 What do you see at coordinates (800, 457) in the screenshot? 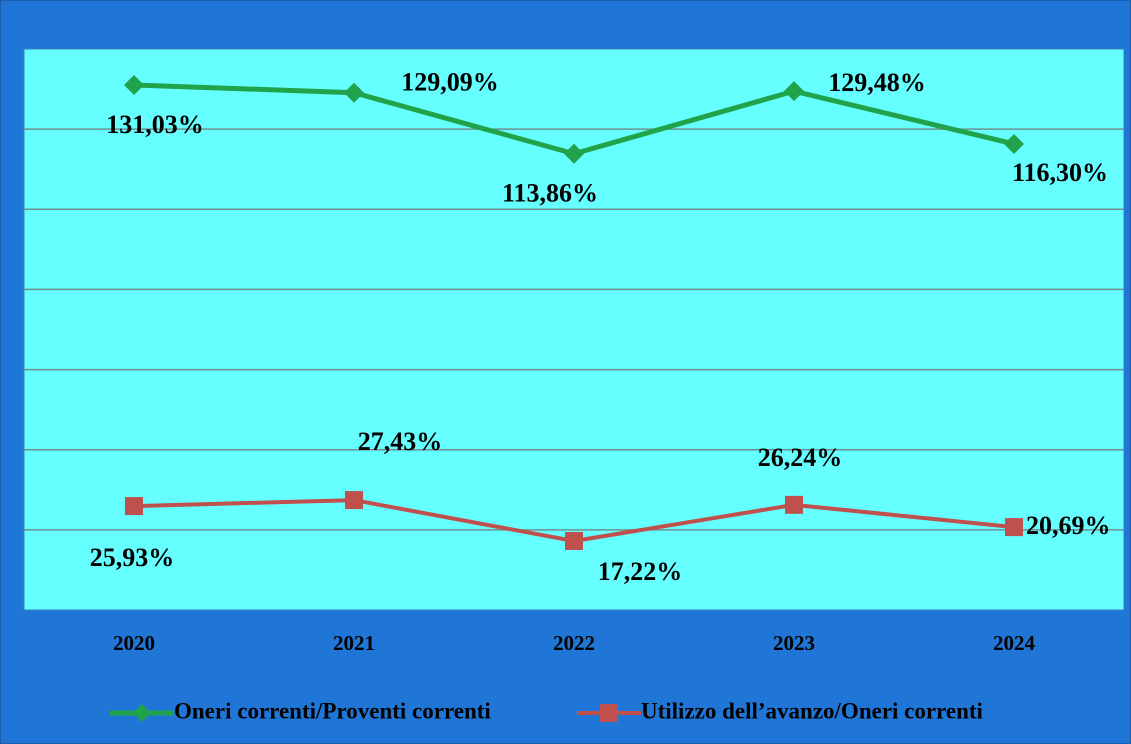
I see `data-label: 26,24%` at bounding box center [800, 457].